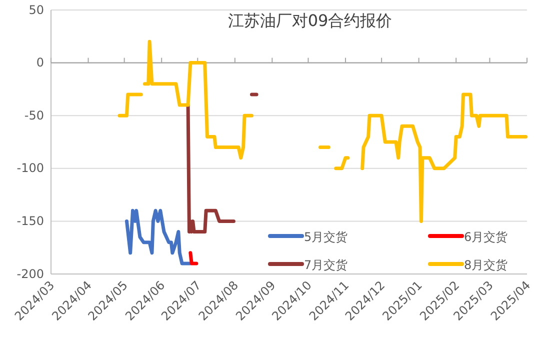 The height and width of the screenshot is (338, 550). I want to click on legend-label: 8月交货, so click(486, 265).